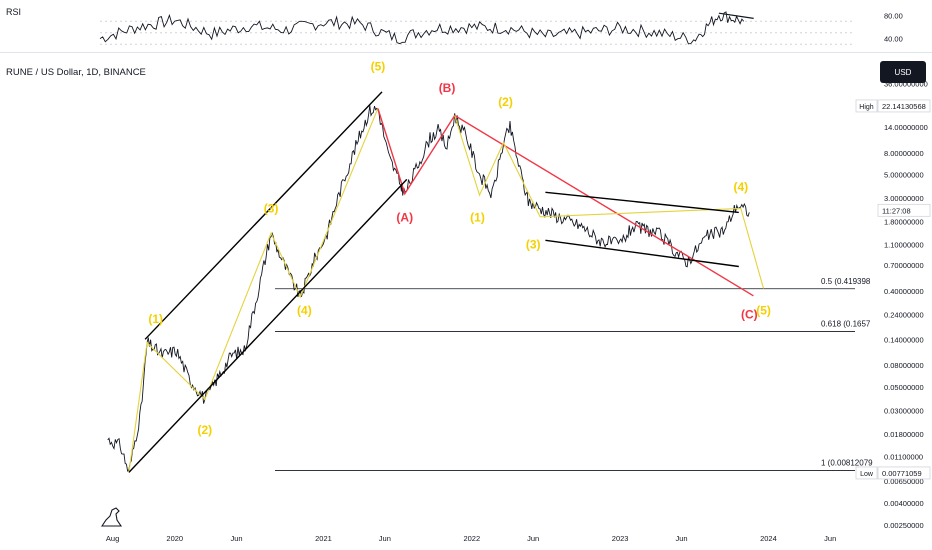 The width and height of the screenshot is (932, 550). I want to click on price-tick-label: 8.00000000, so click(904, 153).